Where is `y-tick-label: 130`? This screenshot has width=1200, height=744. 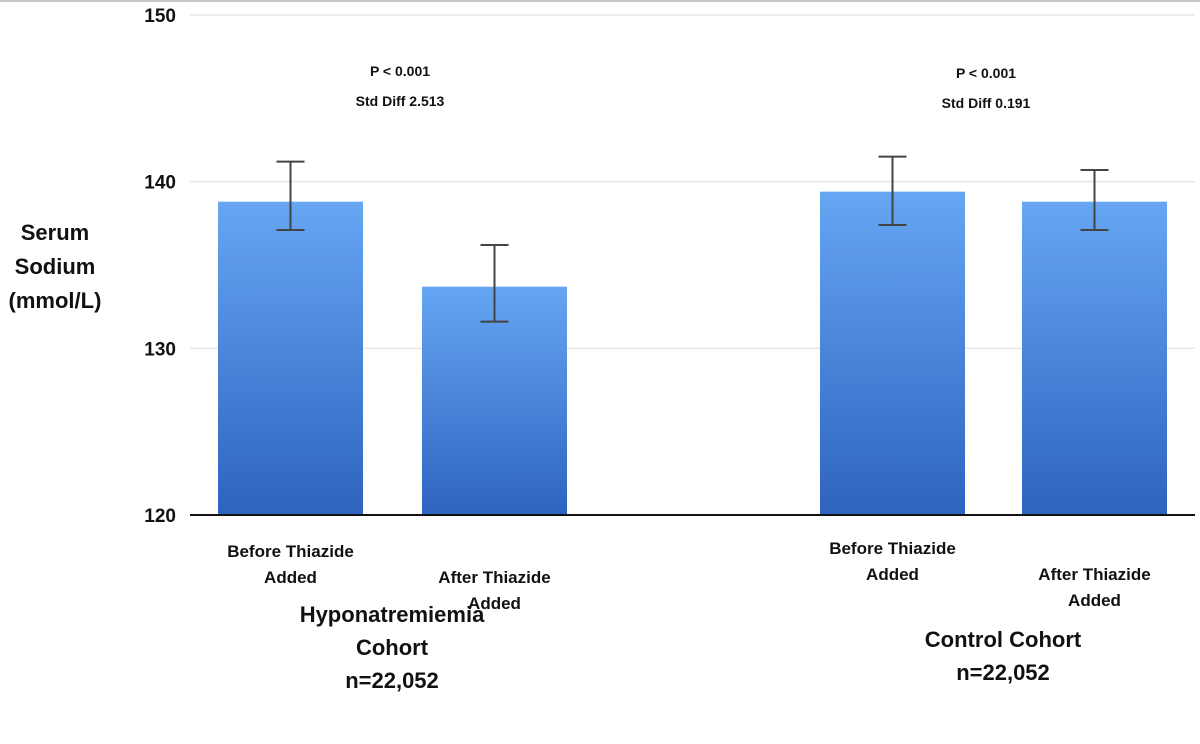
y-tick-label: 130 is located at coordinates (160, 349).